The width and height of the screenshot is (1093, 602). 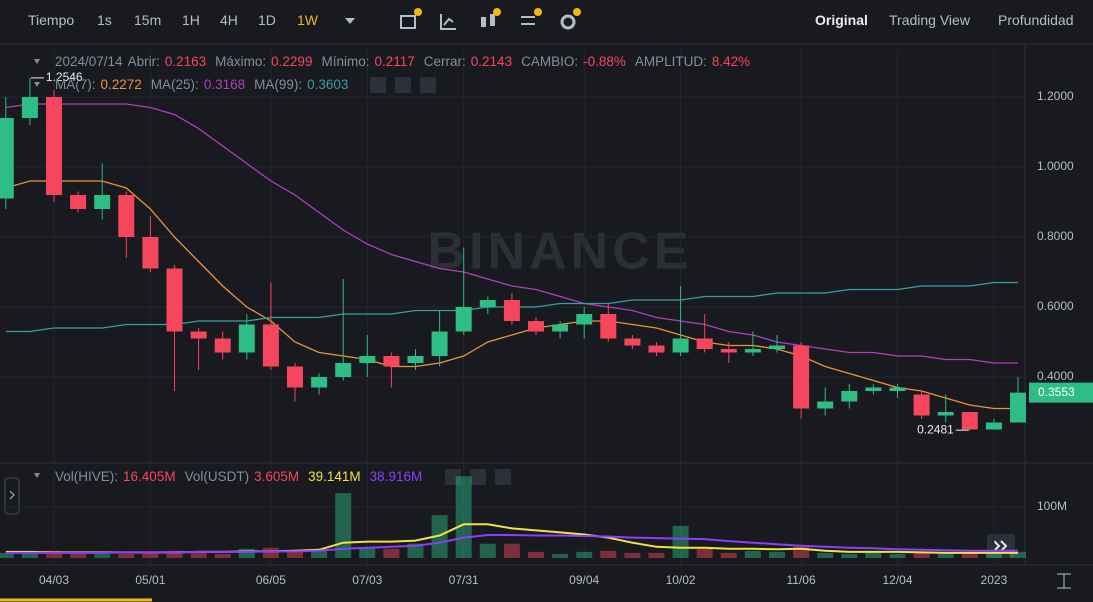 I want to click on x-tick-label: 07/31, so click(x=464, y=580).